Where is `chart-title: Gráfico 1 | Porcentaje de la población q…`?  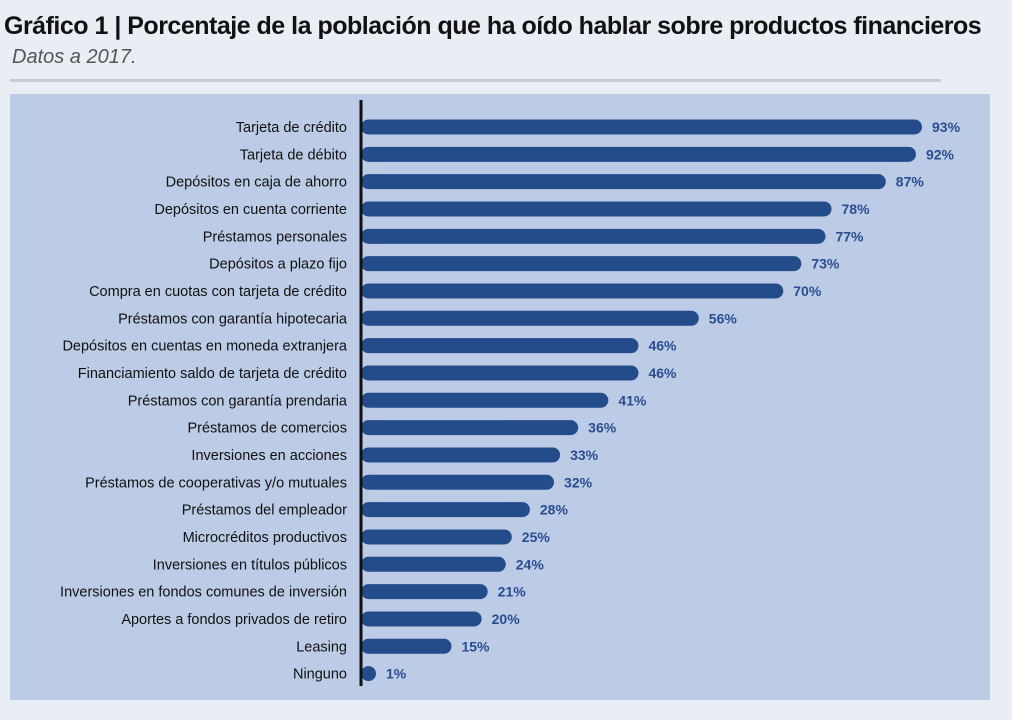 chart-title: Gráfico 1 | Porcentaje de la población q… is located at coordinates (493, 26).